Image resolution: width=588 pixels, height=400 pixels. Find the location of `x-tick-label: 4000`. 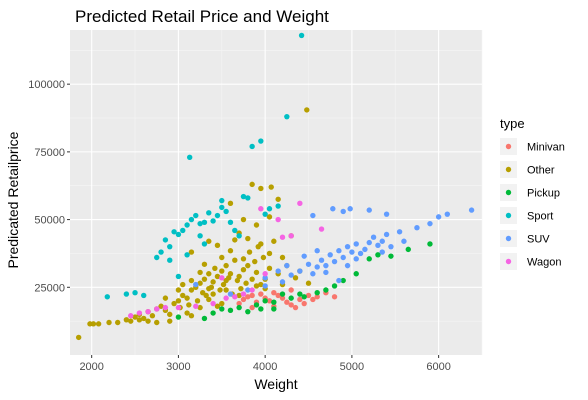

x-tick-label: 4000 is located at coordinates (265, 367).